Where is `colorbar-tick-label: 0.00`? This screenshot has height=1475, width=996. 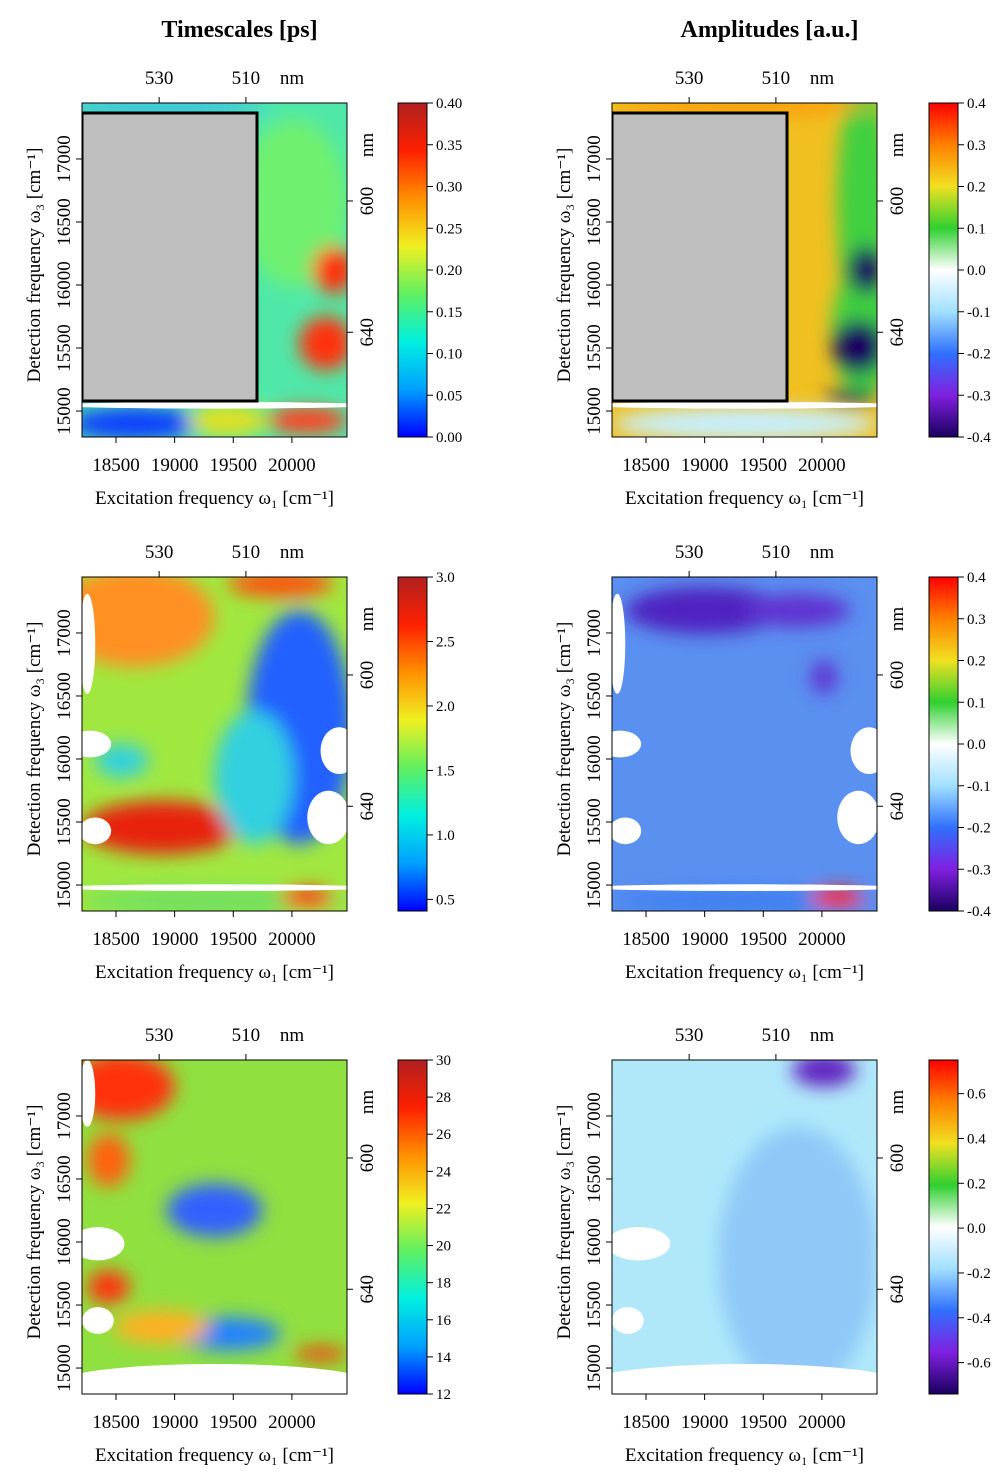
colorbar-tick-label: 0.00 is located at coordinates (449, 438).